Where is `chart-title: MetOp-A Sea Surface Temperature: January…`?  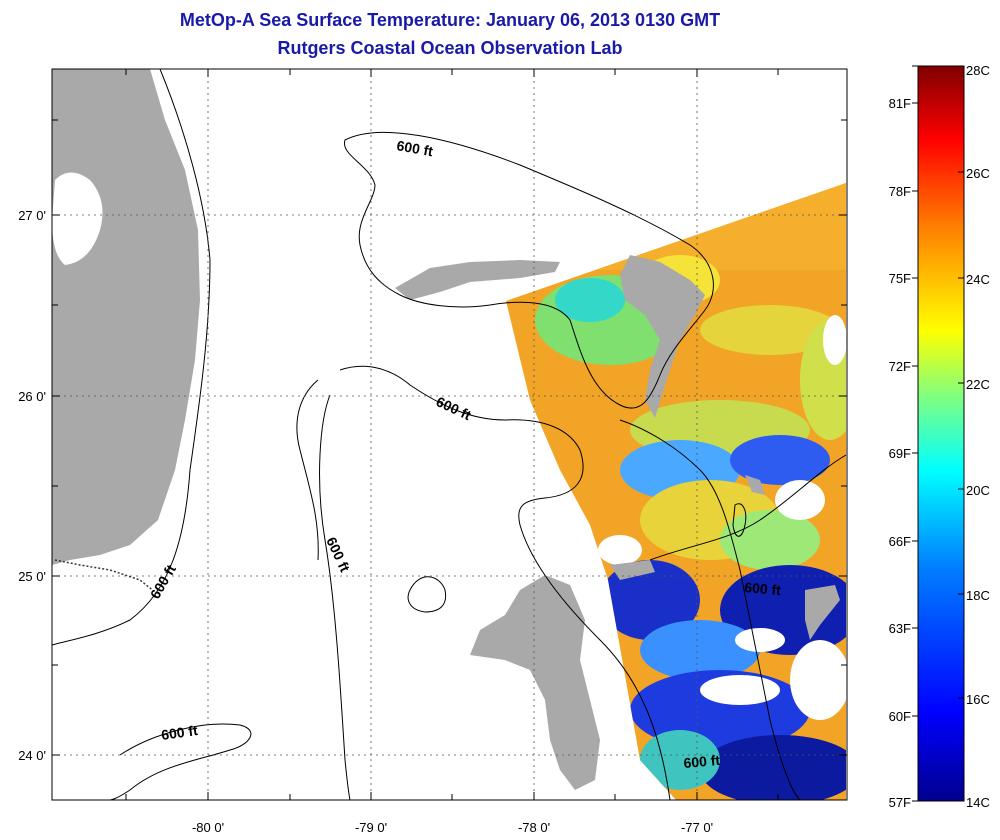
chart-title: MetOp-A Sea Surface Temperature: January… is located at coordinates (450, 20).